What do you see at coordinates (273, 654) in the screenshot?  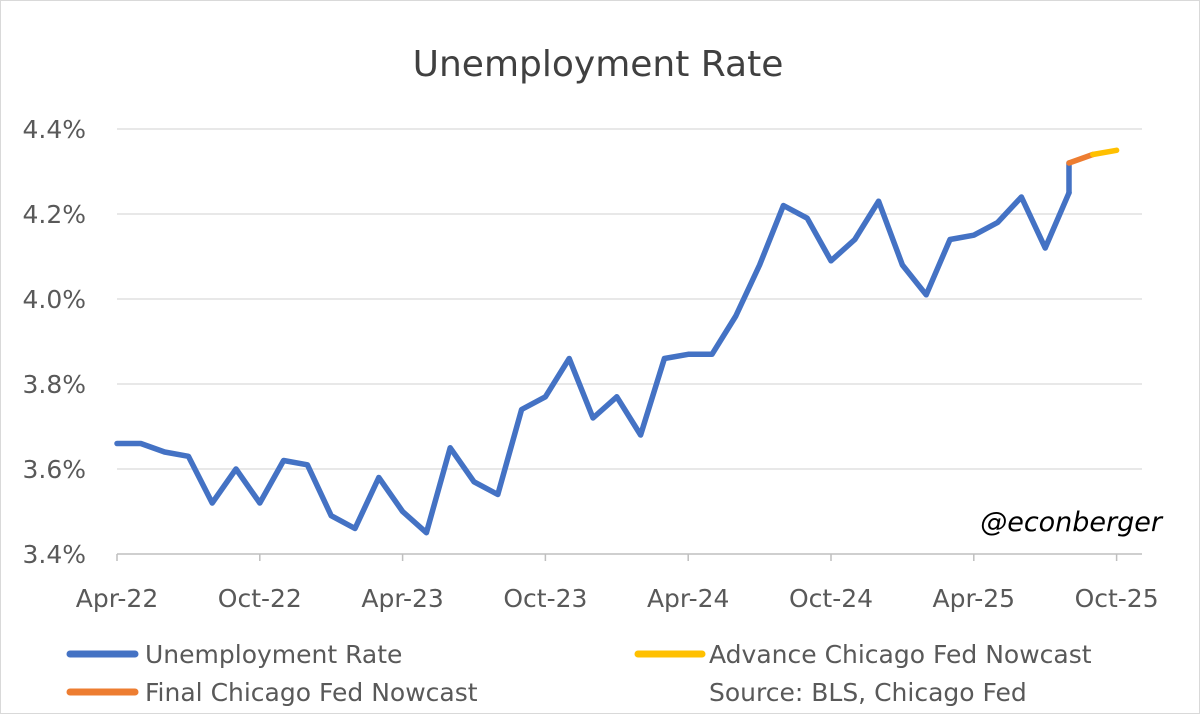 I see `legend-label-unemployment-rate: Unemployment Rate` at bounding box center [273, 654].